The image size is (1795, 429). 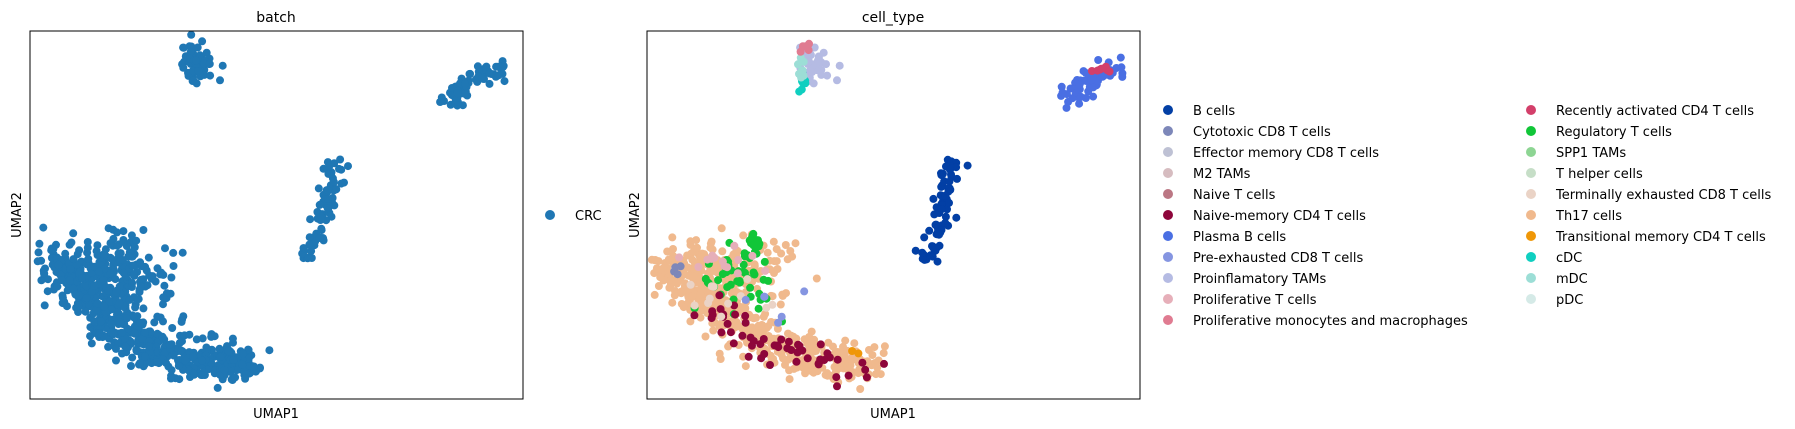 What do you see at coordinates (893, 18) in the screenshot?
I see `chart-title: cell_type` at bounding box center [893, 18].